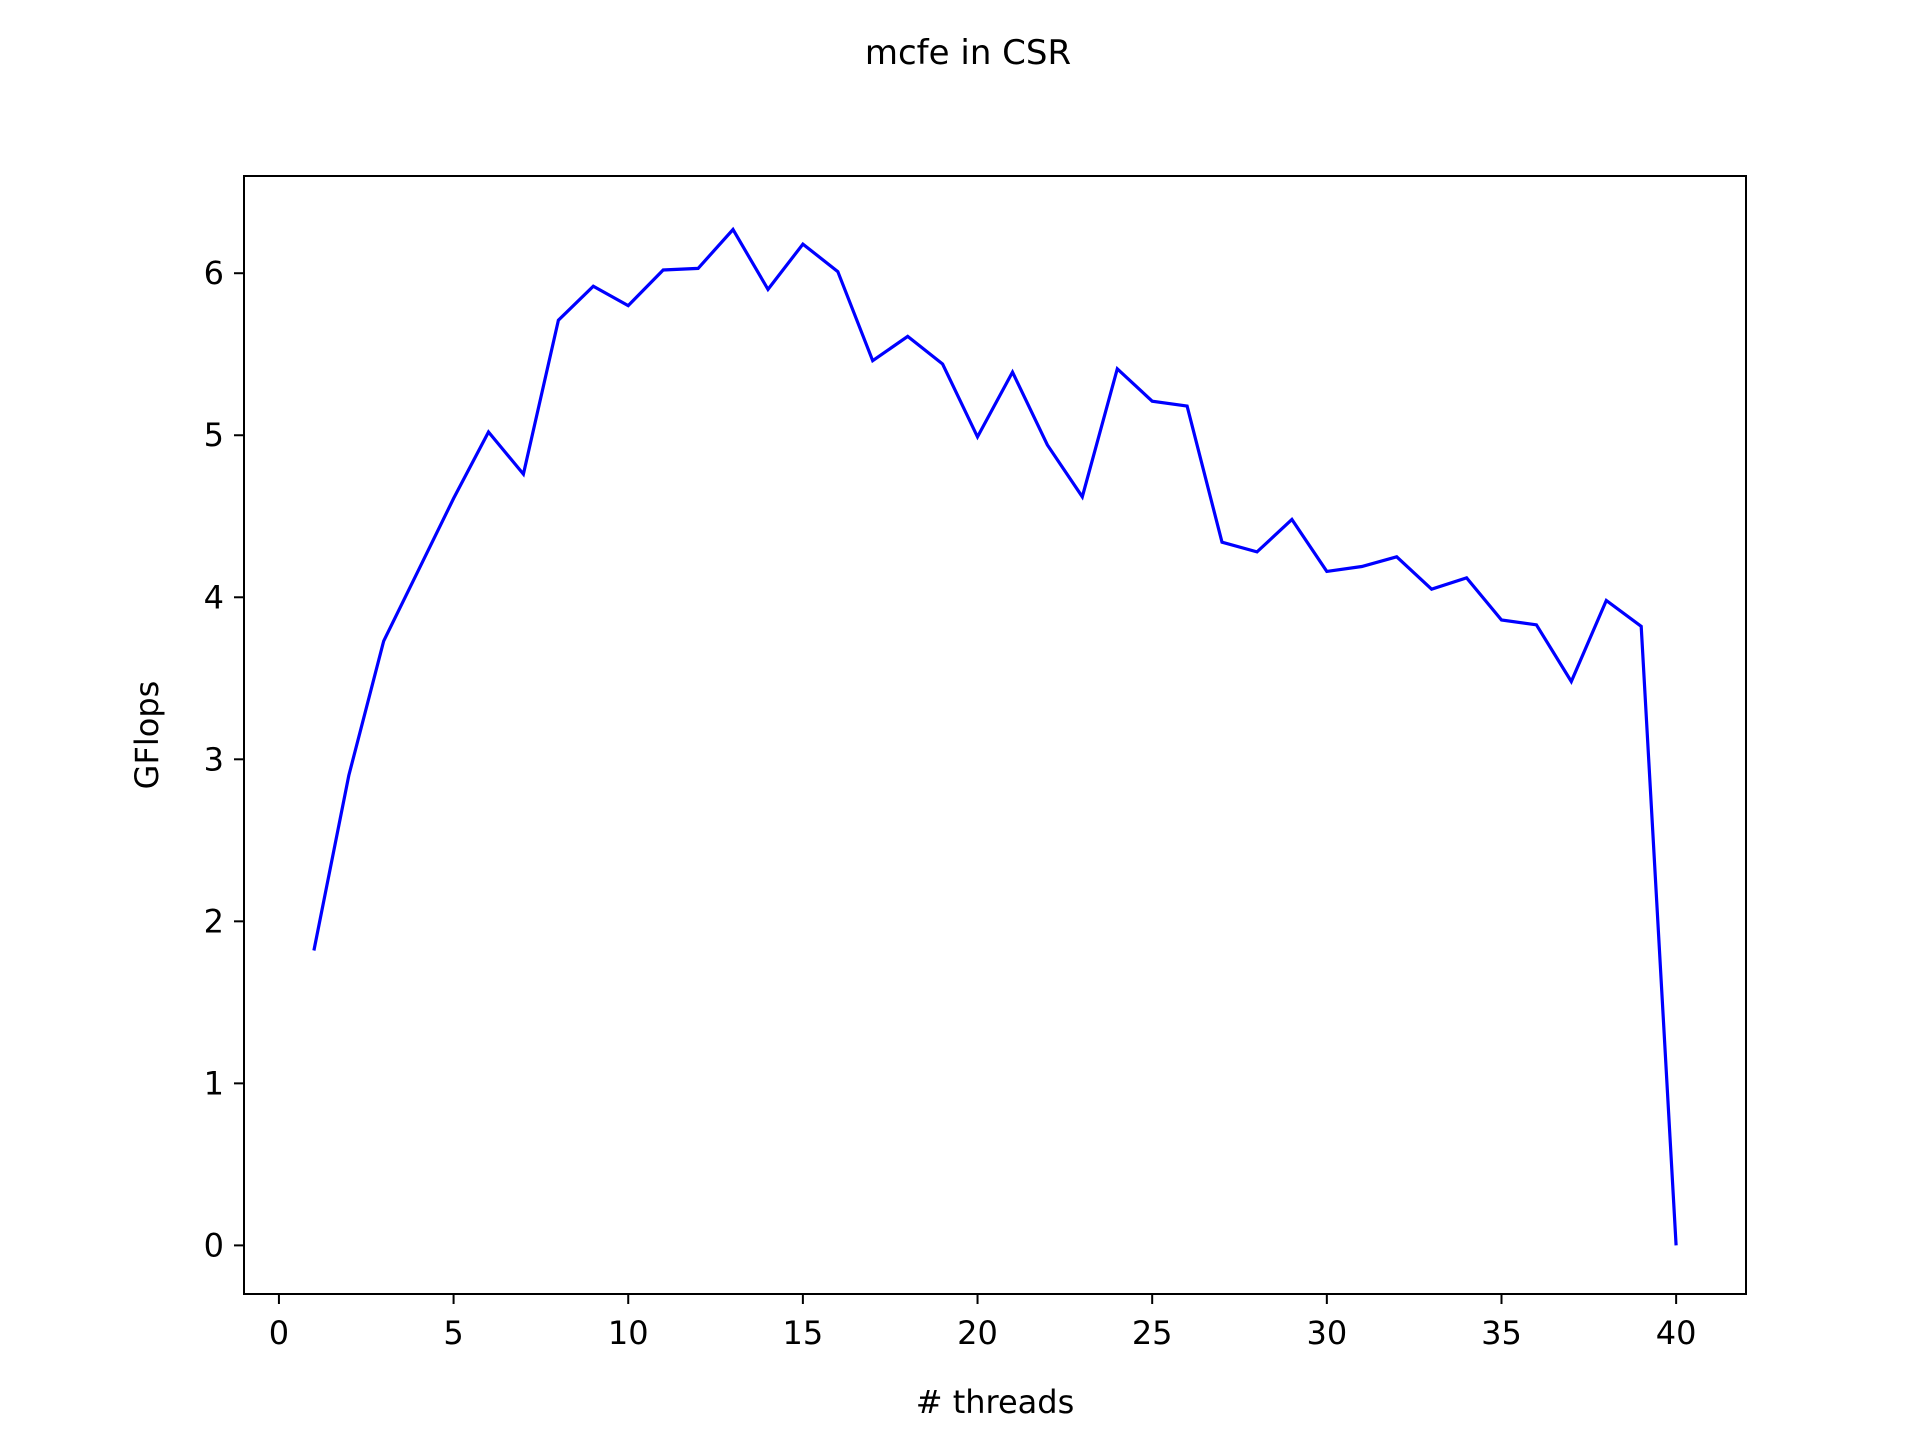  I want to click on x-tick-label: 0, so click(279, 1333).